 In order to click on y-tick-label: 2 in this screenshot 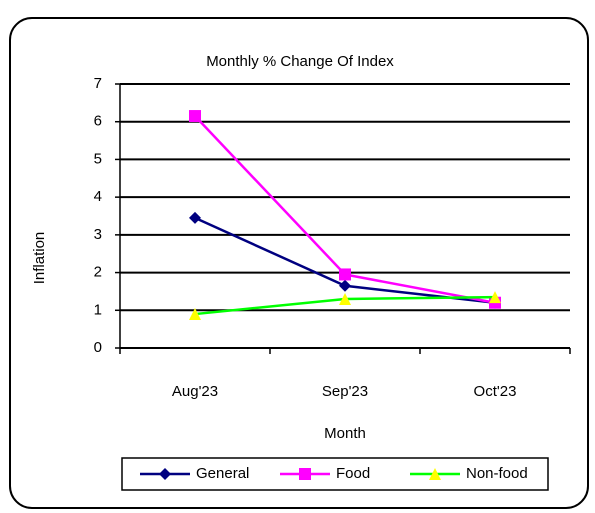, I will do `click(98, 272)`.